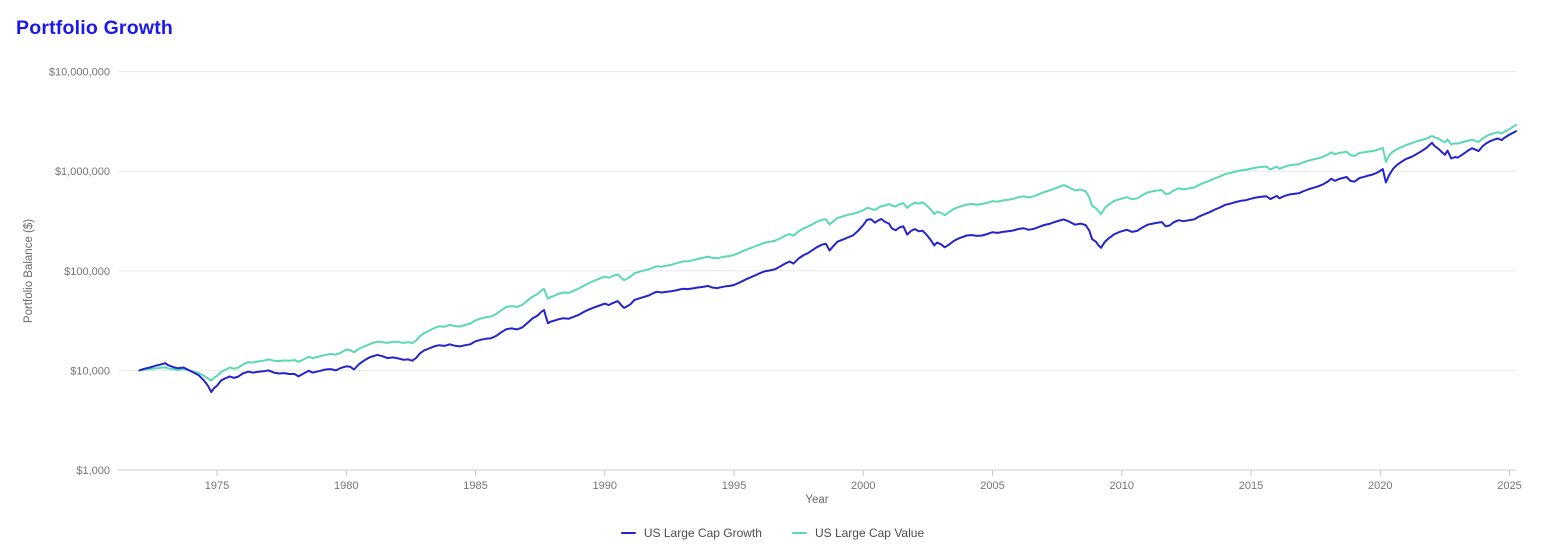 The image size is (1545, 555). Describe the element at coordinates (475, 486) in the screenshot. I see `svg-text: 1985` at that location.